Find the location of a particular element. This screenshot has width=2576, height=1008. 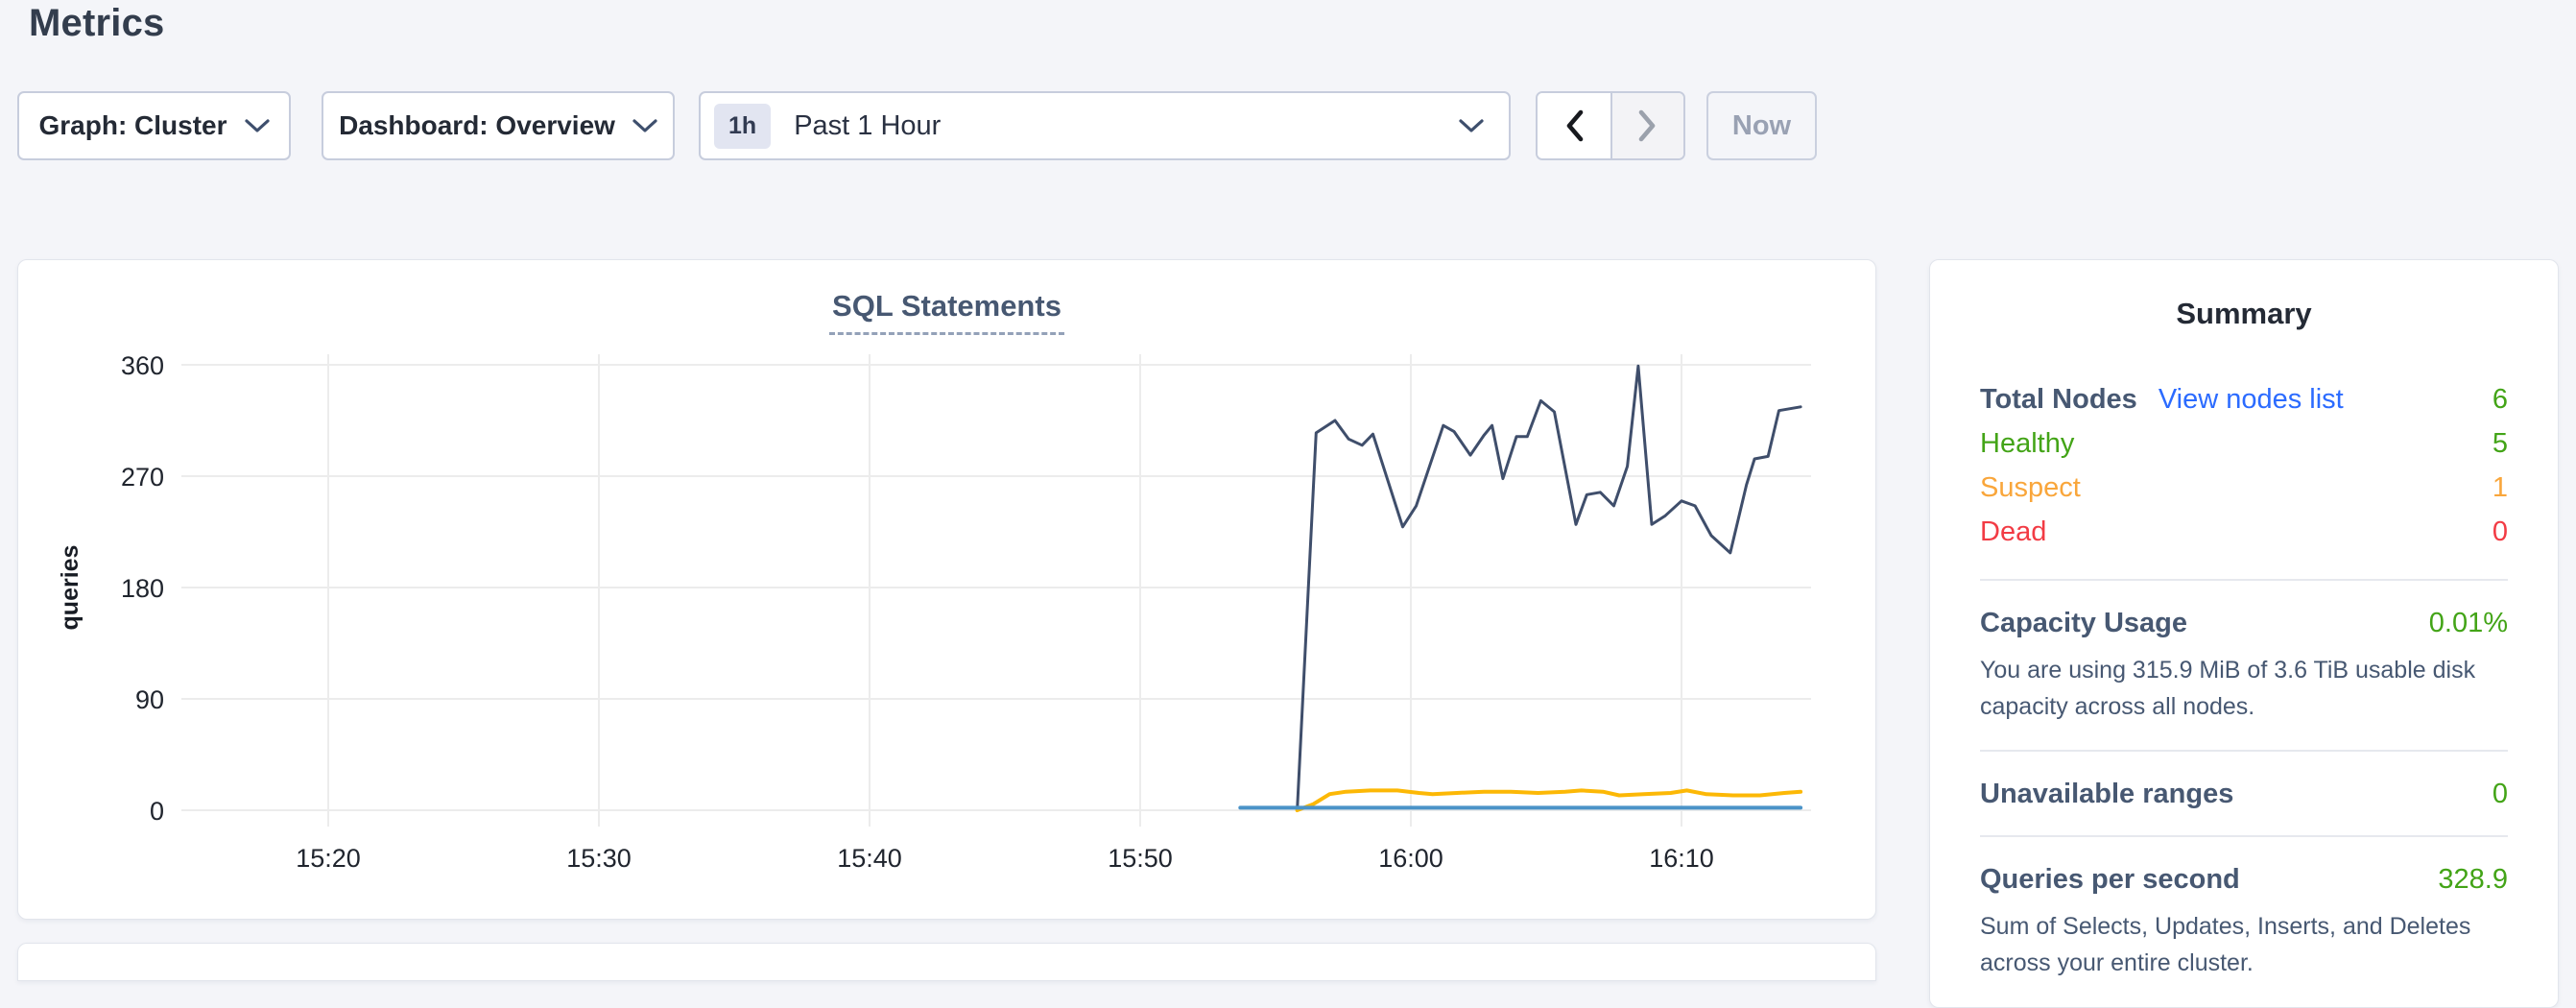

healthy-nodes-row: Healthy 5 is located at coordinates (2244, 443).